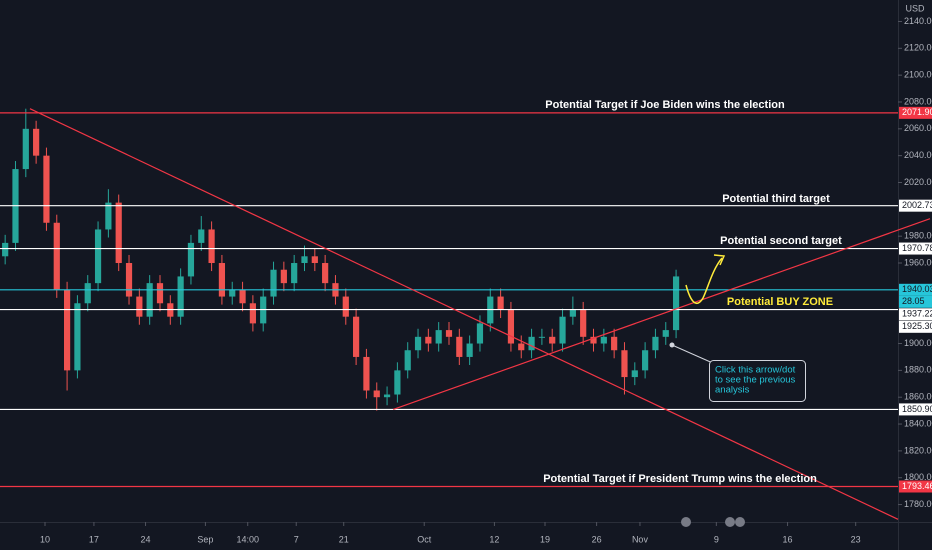 Image resolution: width=932 pixels, height=550 pixels. What do you see at coordinates (917, 289) in the screenshot?
I see `price-label: 1940.03` at bounding box center [917, 289].